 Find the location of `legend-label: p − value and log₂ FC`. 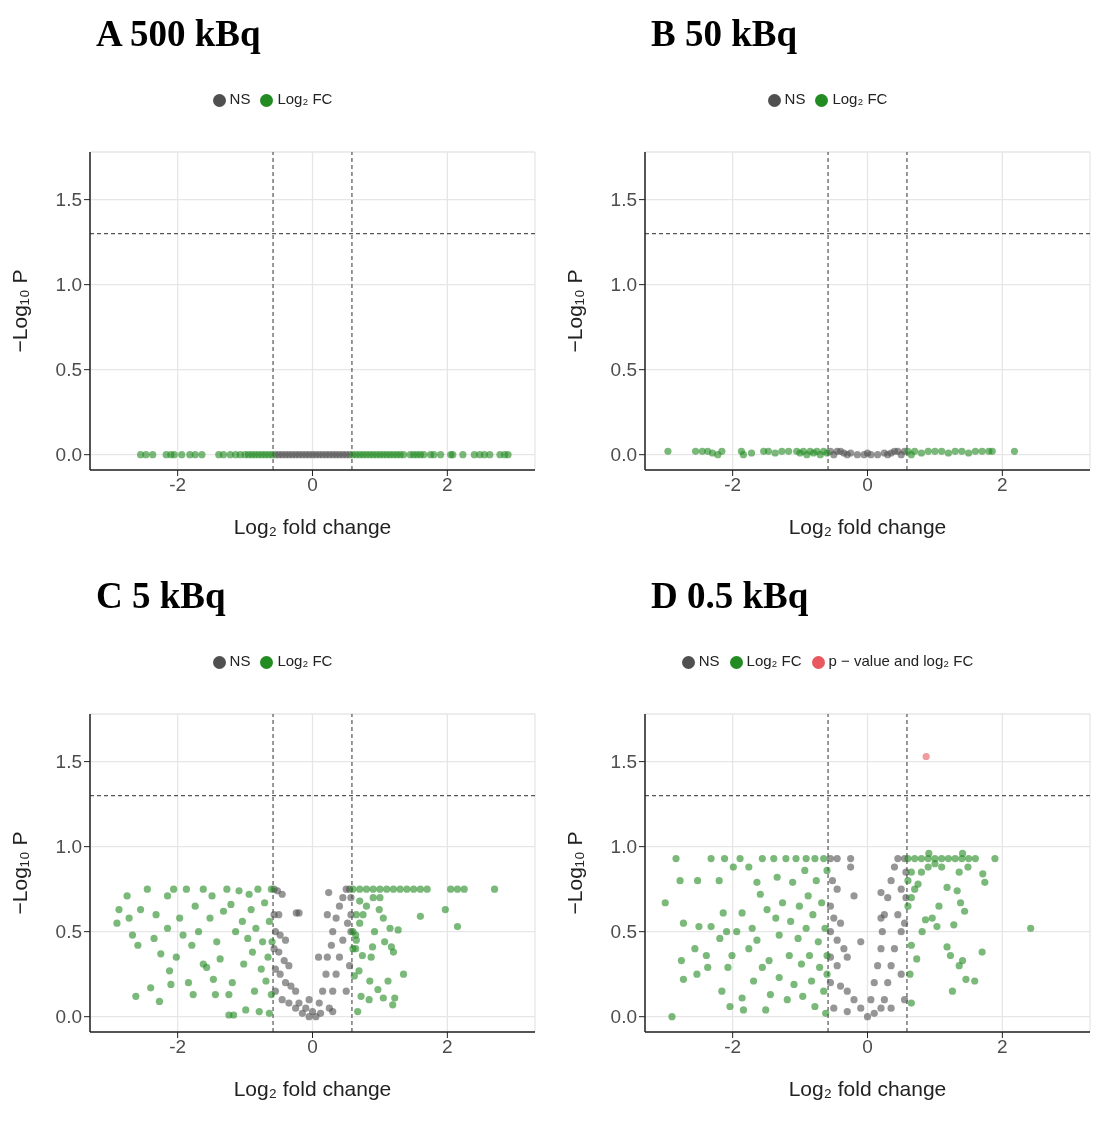

legend-label: p − value and log₂ FC is located at coordinates (901, 660).